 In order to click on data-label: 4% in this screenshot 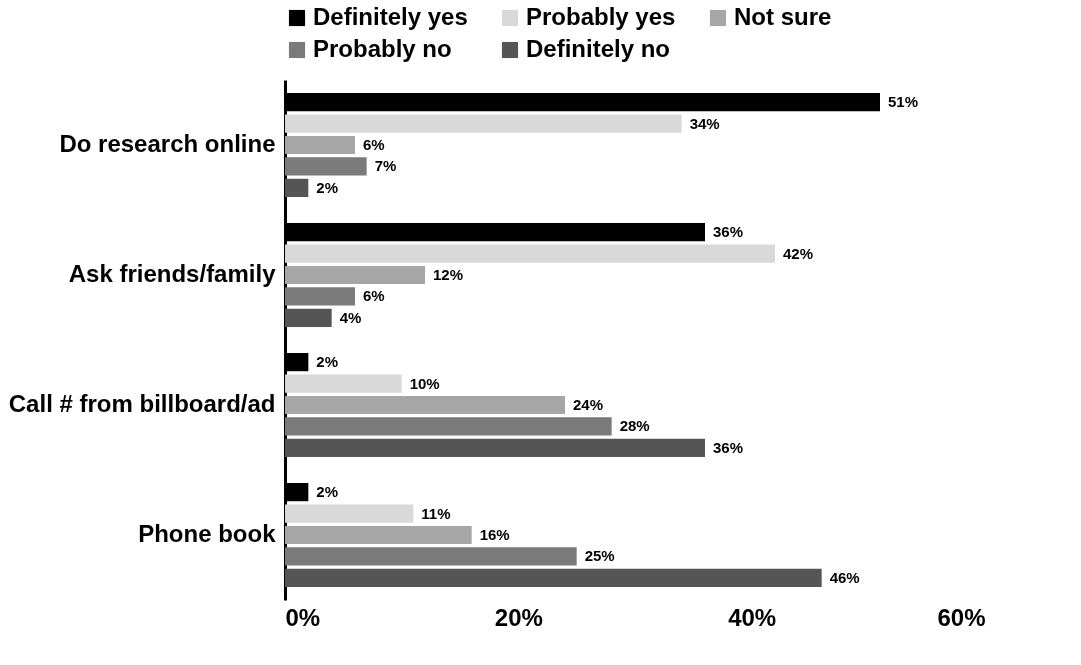, I will do `click(350, 317)`.